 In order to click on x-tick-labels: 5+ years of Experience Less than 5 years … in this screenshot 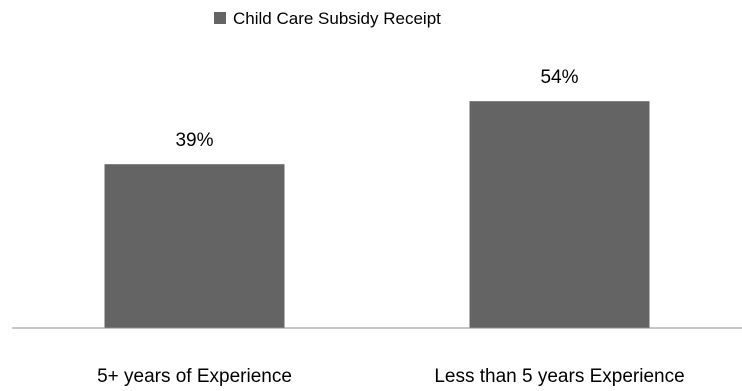, I will do `click(391, 376)`.